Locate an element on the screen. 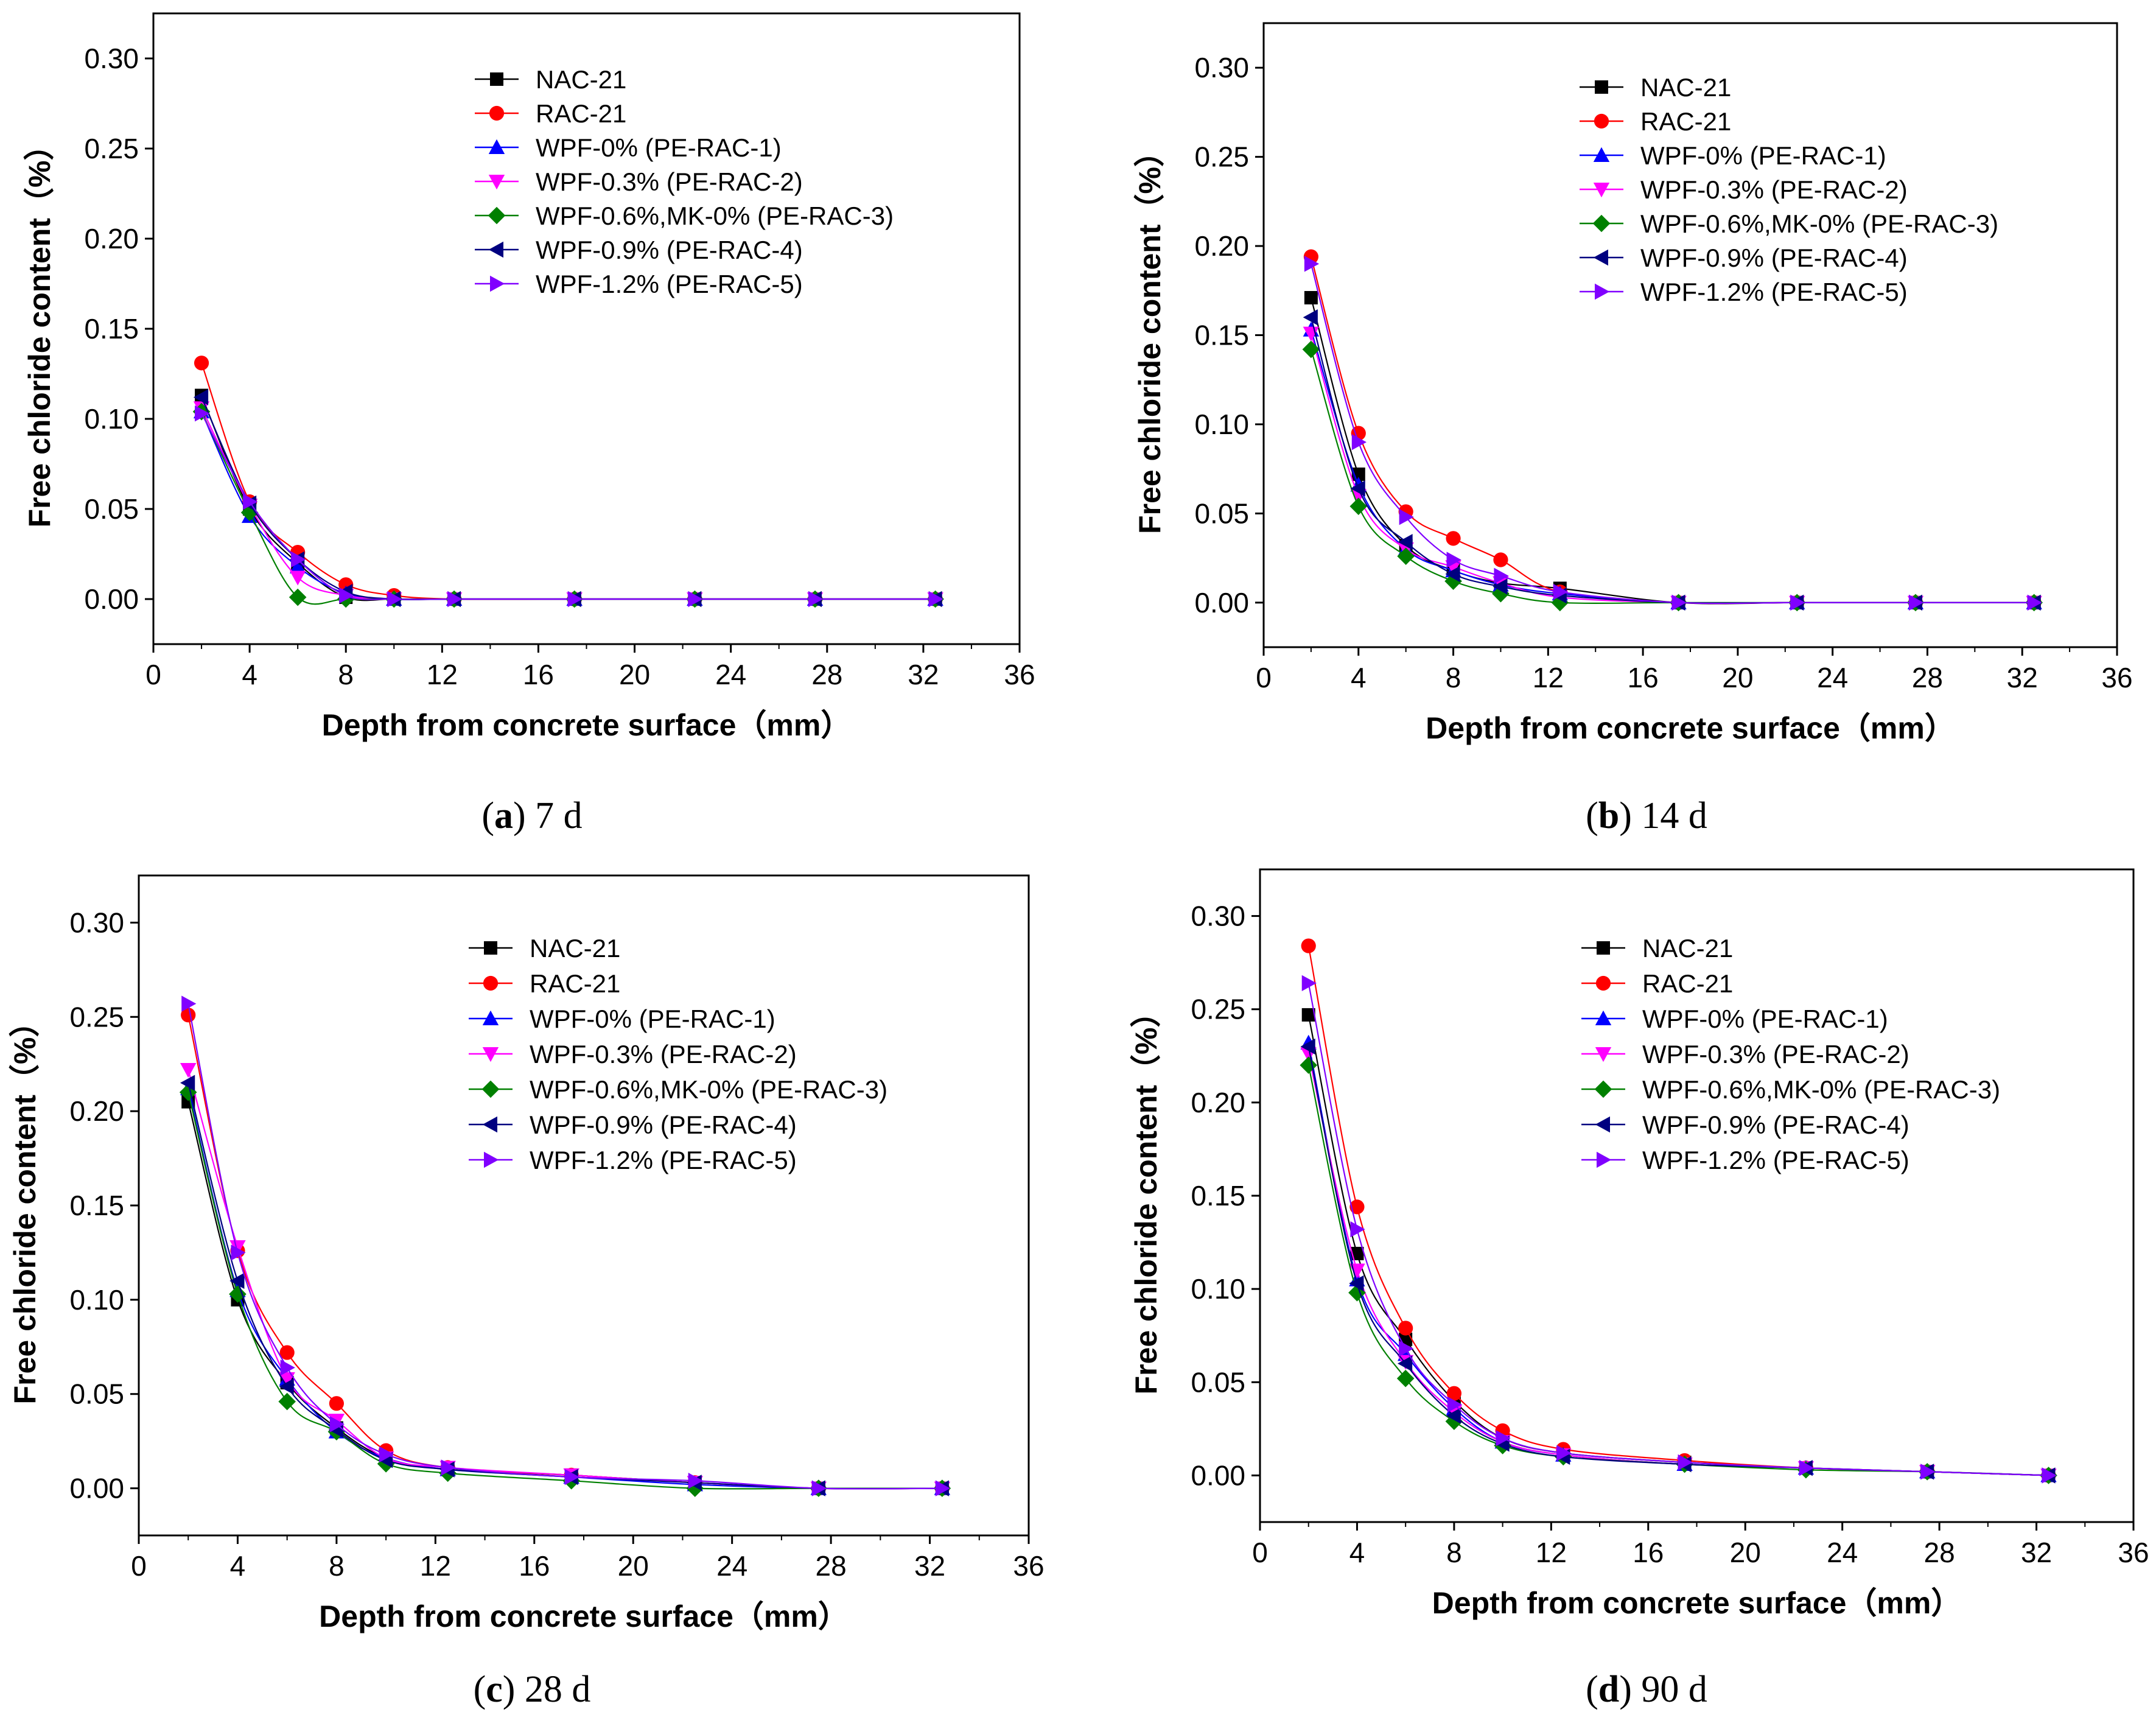 This screenshot has width=2156, height=1726. legend-label: WPF-0.9% (PE-RAC-4) is located at coordinates (1774, 258).